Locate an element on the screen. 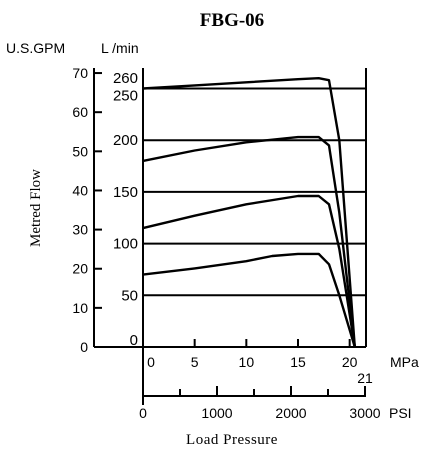  gpm-tick-label: 20 is located at coordinates (80, 269).